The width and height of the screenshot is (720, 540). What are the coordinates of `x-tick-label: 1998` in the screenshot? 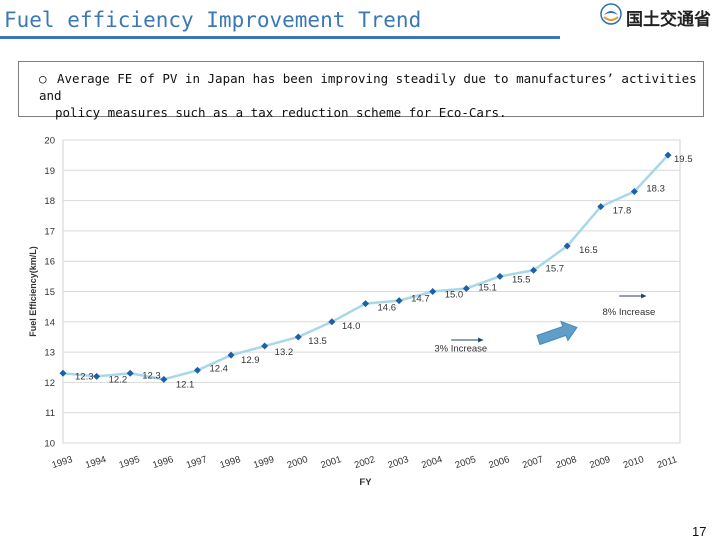 It's located at (231, 462).